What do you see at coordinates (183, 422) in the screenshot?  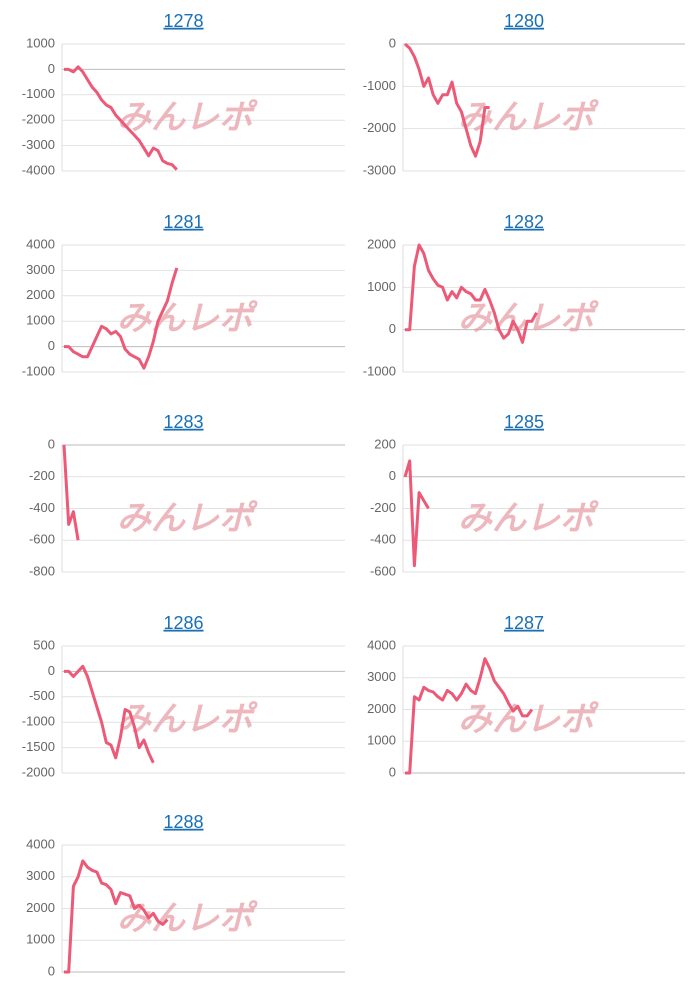 I see `chart-title: 1283` at bounding box center [183, 422].